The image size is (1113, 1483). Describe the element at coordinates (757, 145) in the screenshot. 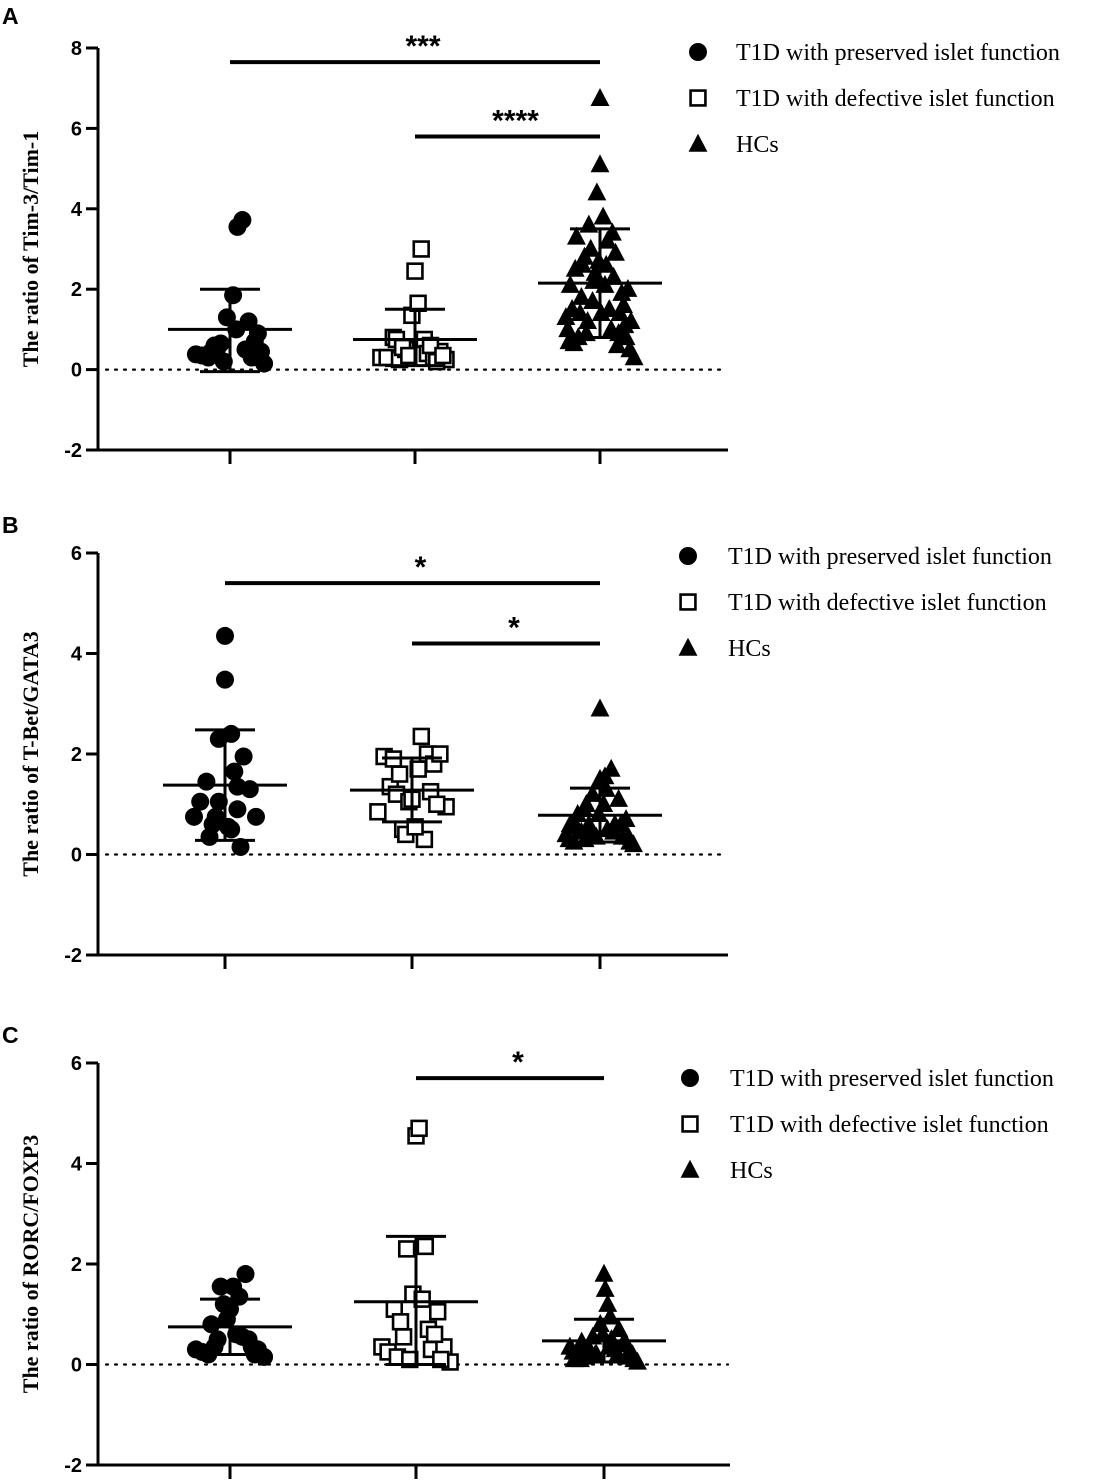

I see `legend-label: HCs` at that location.